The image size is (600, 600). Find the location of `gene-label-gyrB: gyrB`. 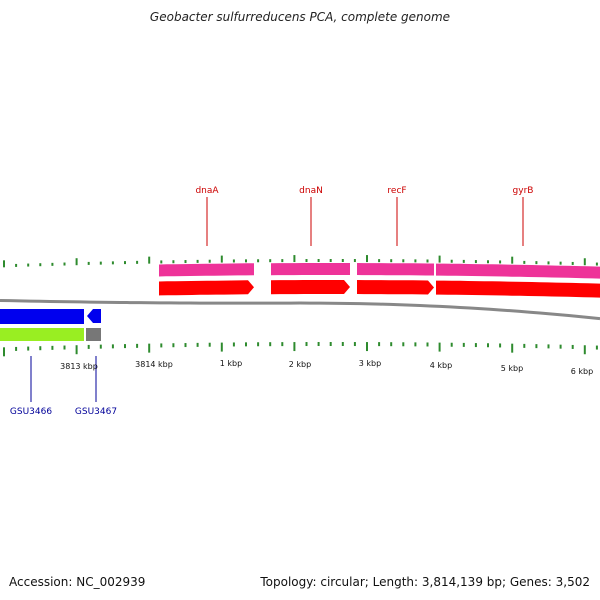

gene-label-gyrB: gyrB is located at coordinates (523, 191).